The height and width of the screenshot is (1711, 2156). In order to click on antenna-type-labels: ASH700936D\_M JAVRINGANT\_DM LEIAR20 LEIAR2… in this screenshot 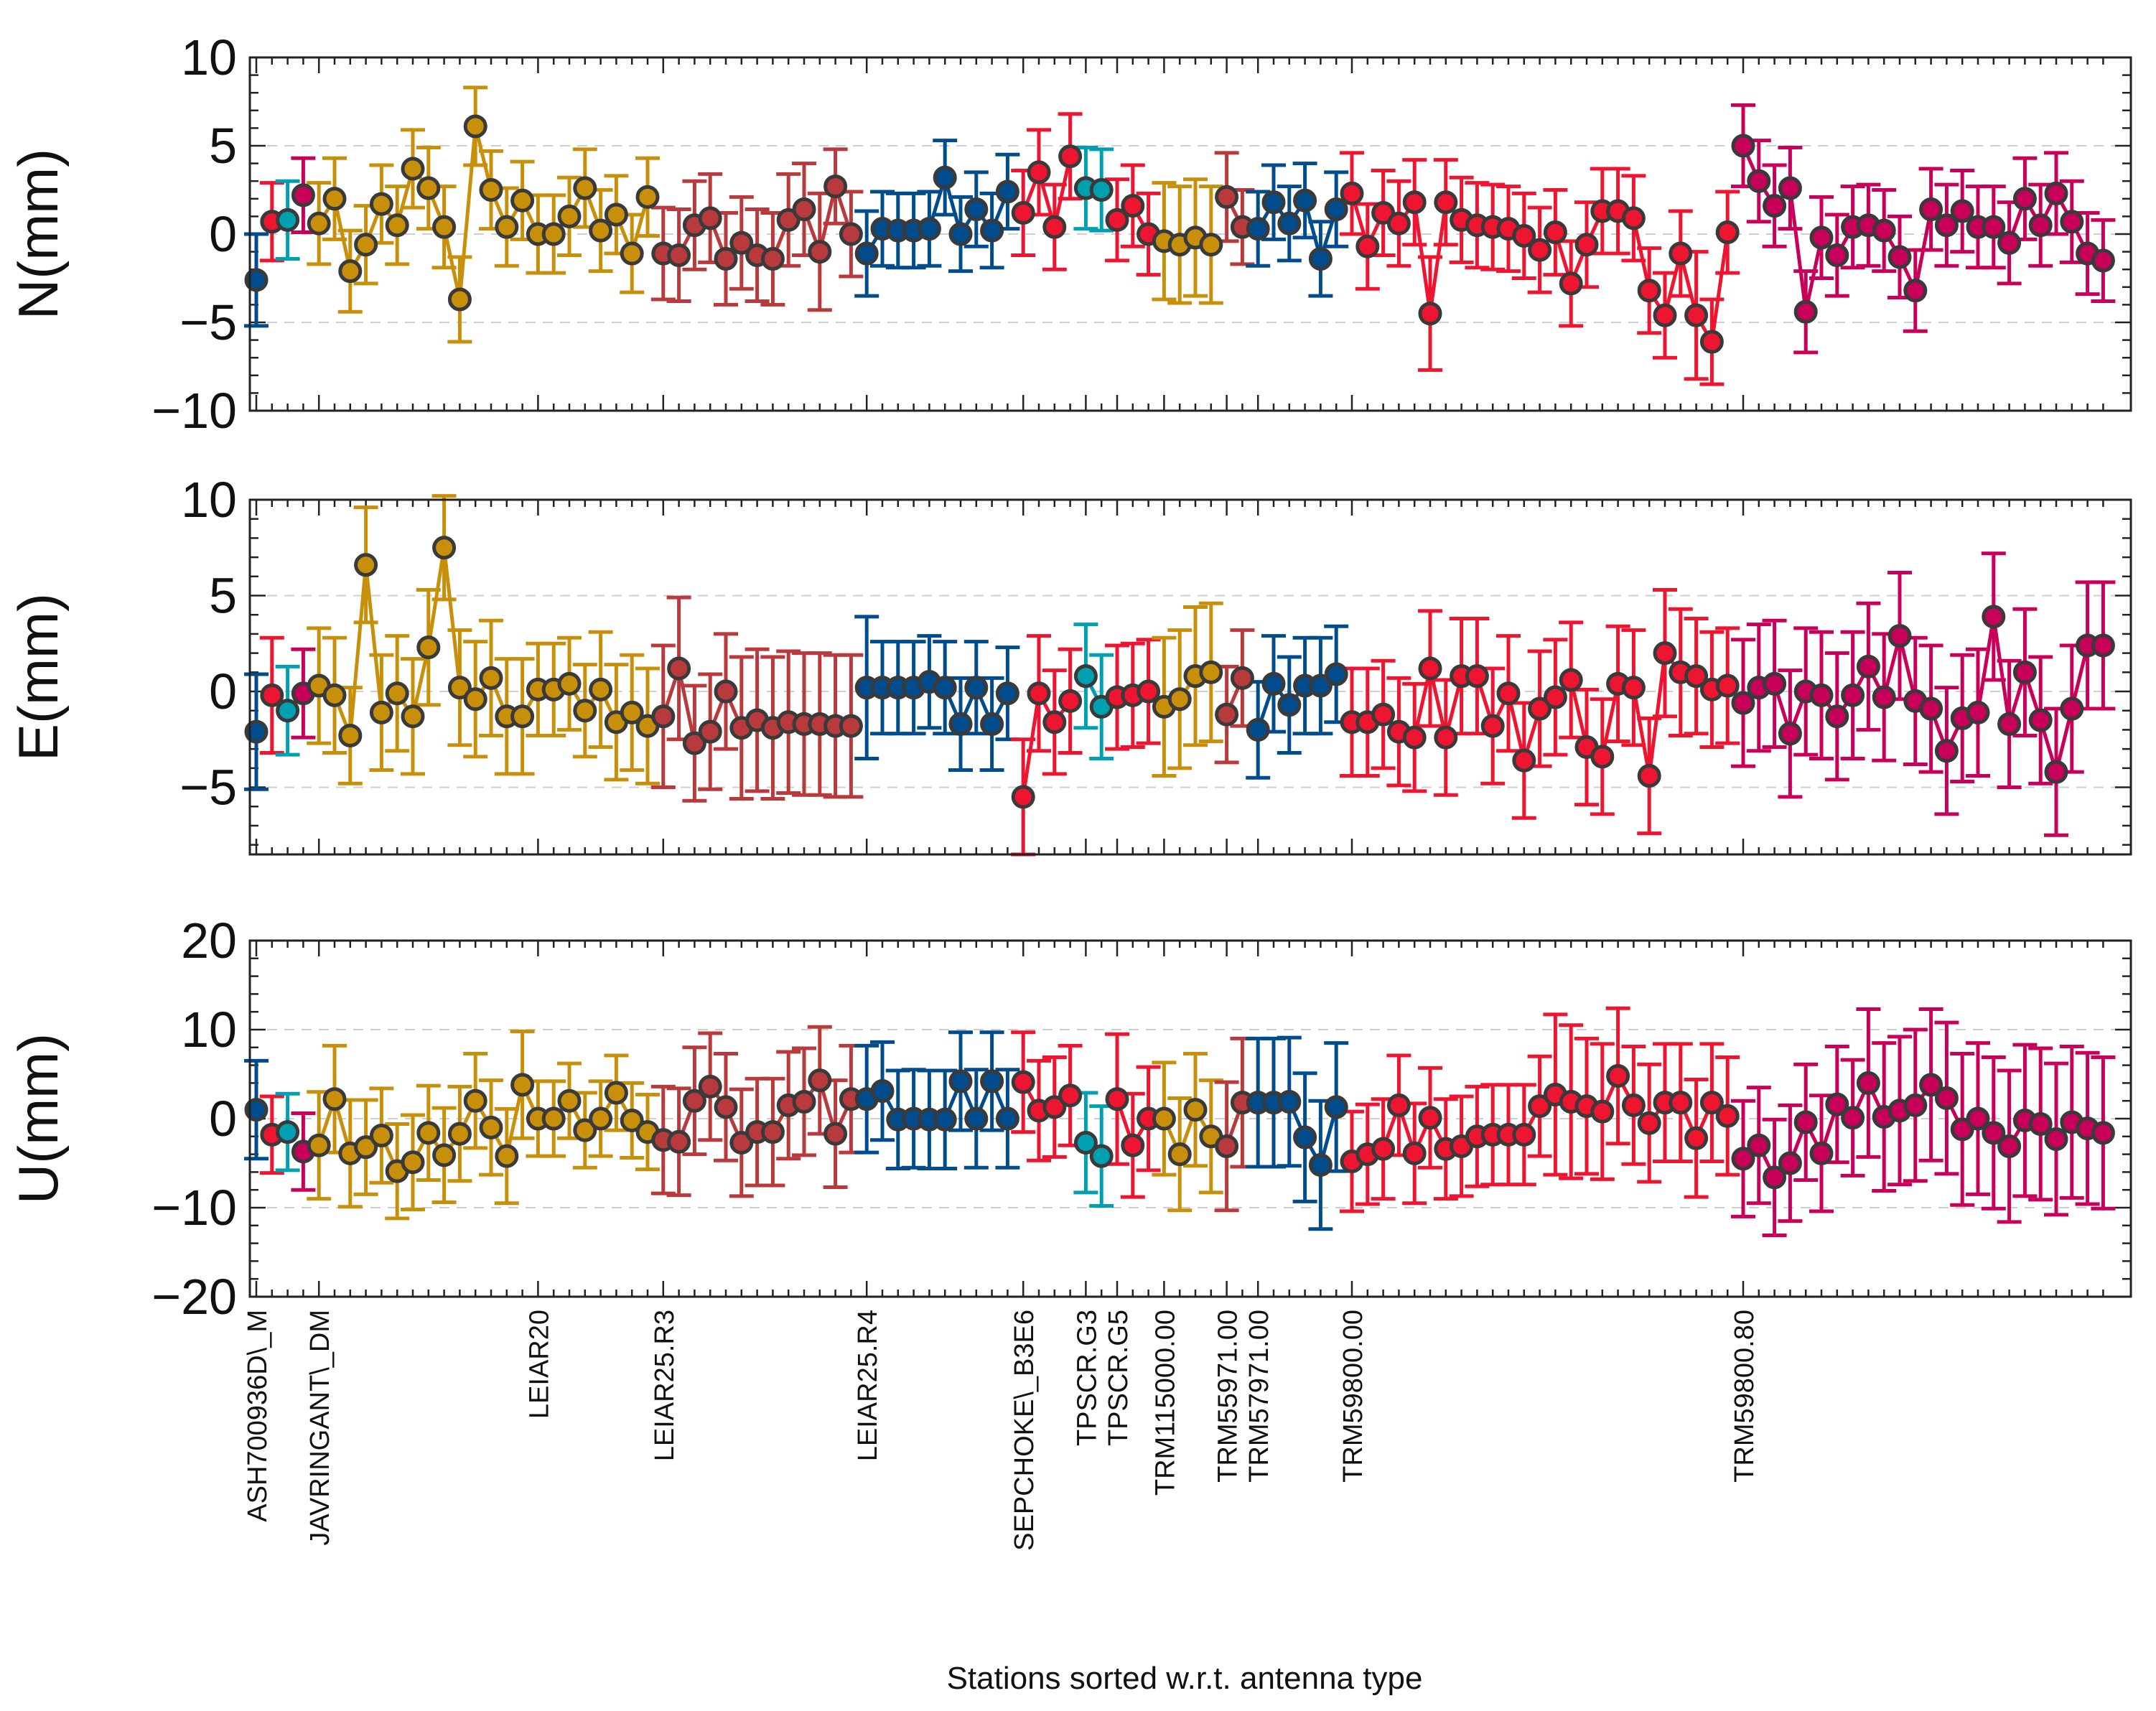, I will do `click(1001, 1430)`.